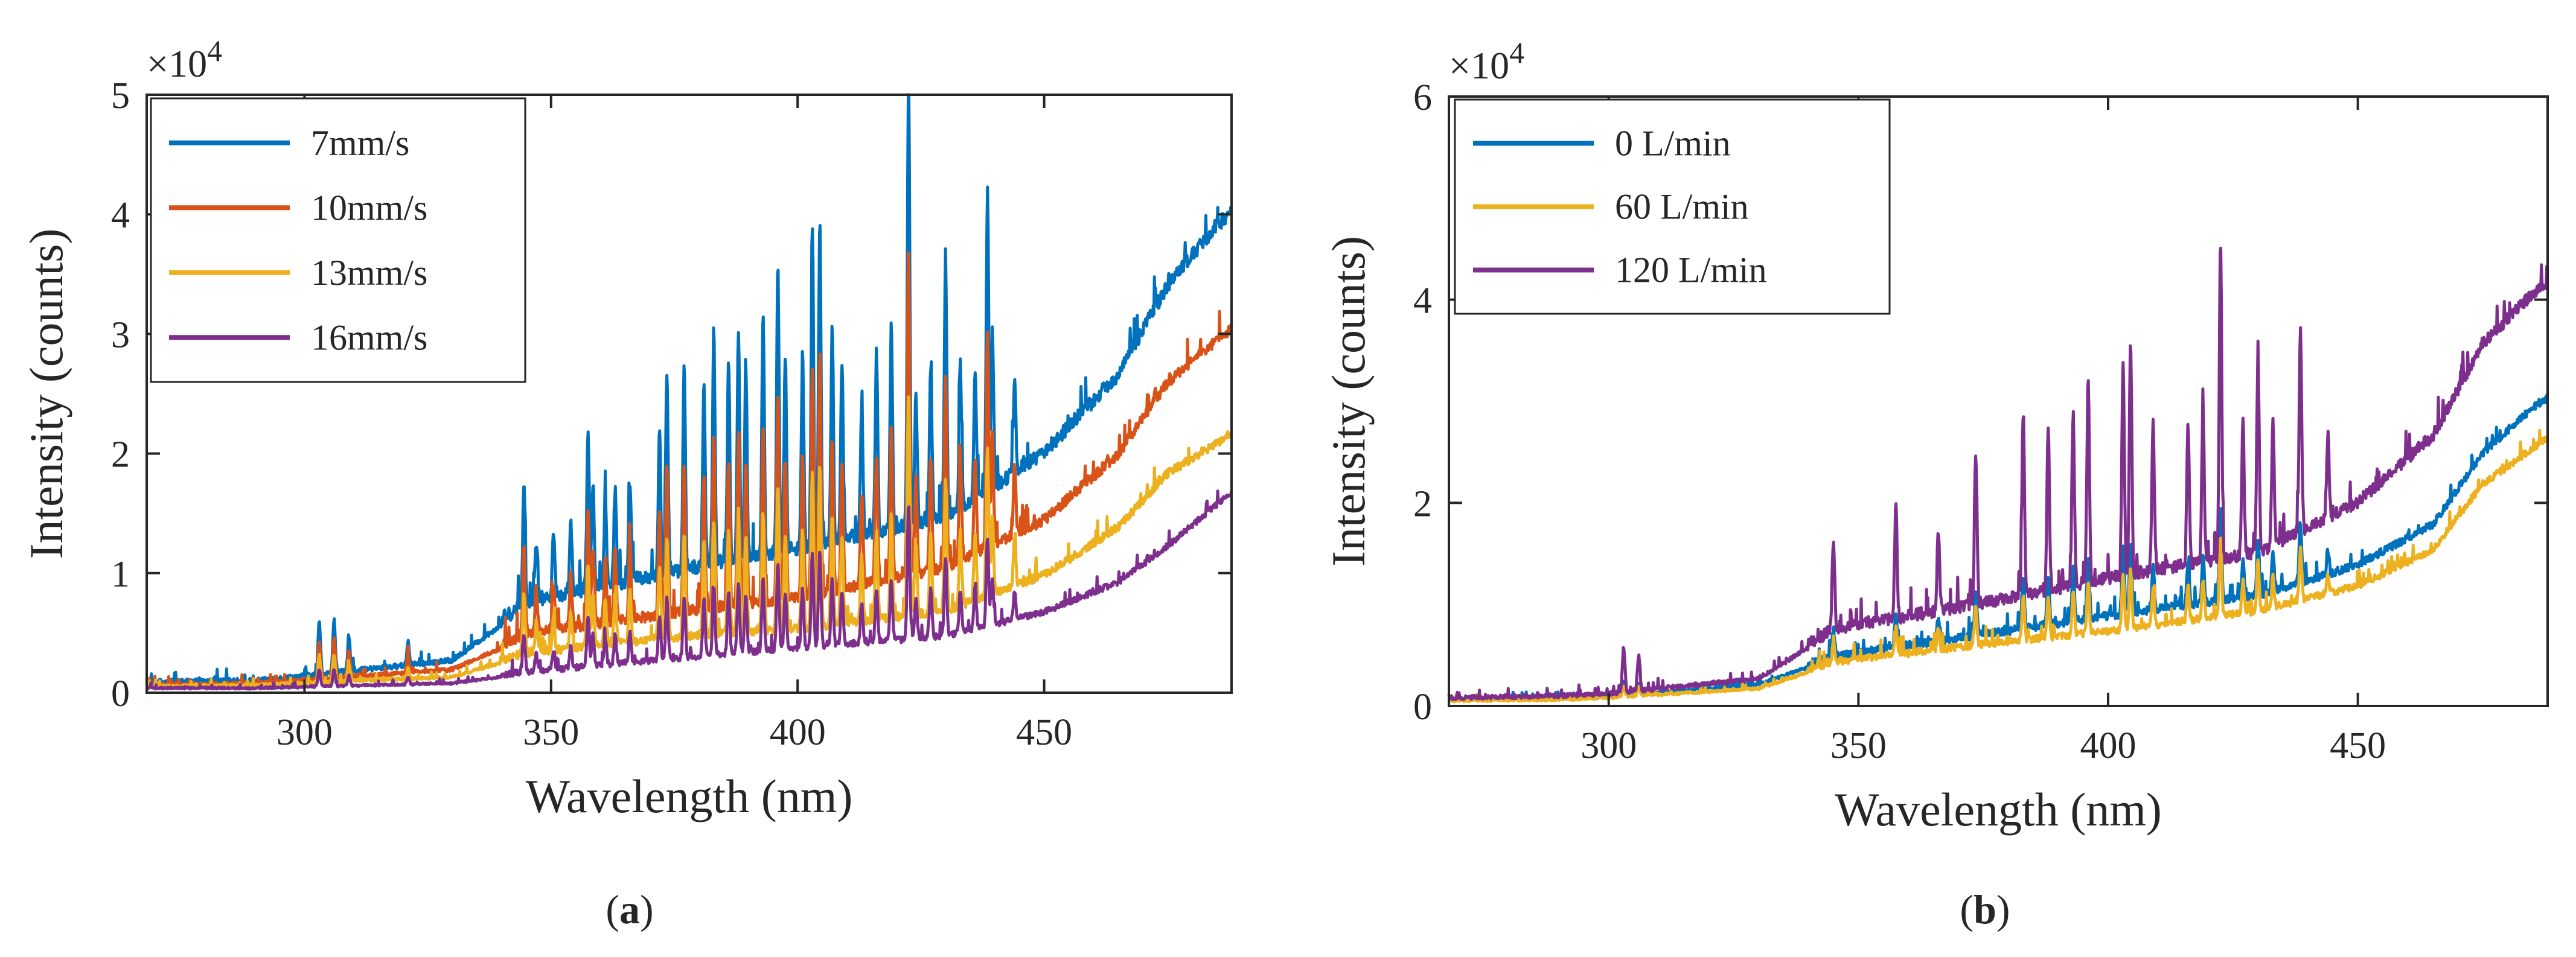 The width and height of the screenshot is (2576, 957). Describe the element at coordinates (121, 95) in the screenshot. I see `y-tick-label: 5` at that location.